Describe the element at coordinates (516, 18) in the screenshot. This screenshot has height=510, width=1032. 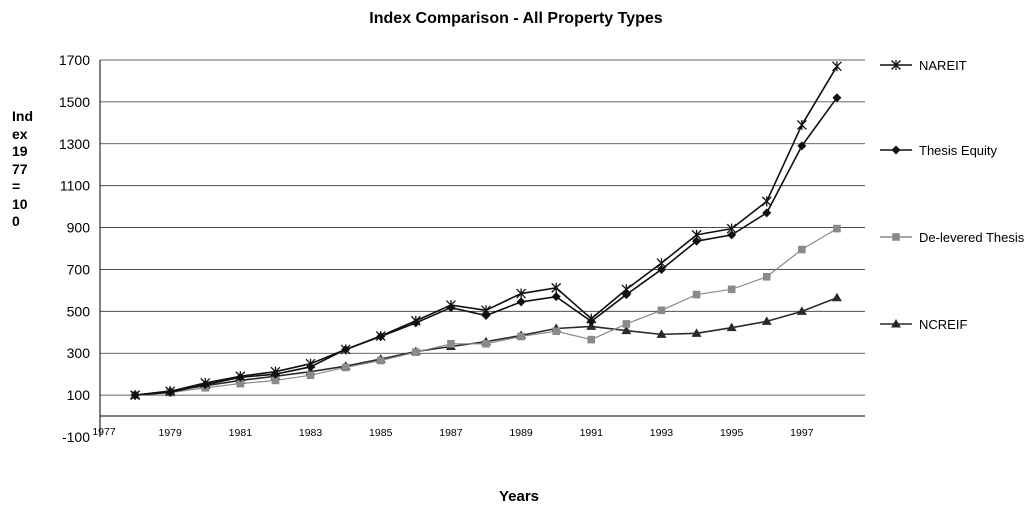
I see `chart-title: Index Comparison - All Property Types` at that location.